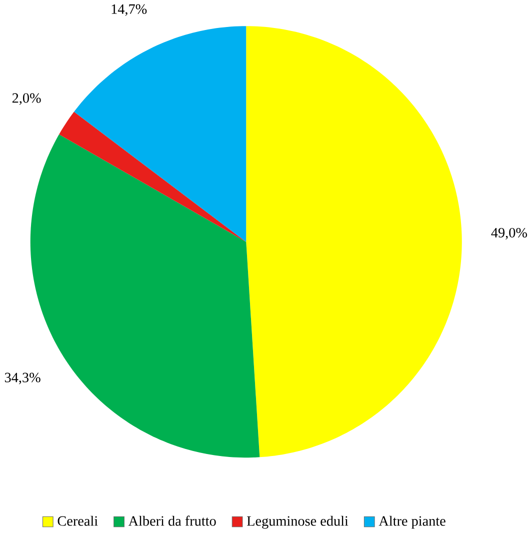 The image size is (532, 533). Describe the element at coordinates (509, 234) in the screenshot. I see `data-label: 49,0%` at that location.